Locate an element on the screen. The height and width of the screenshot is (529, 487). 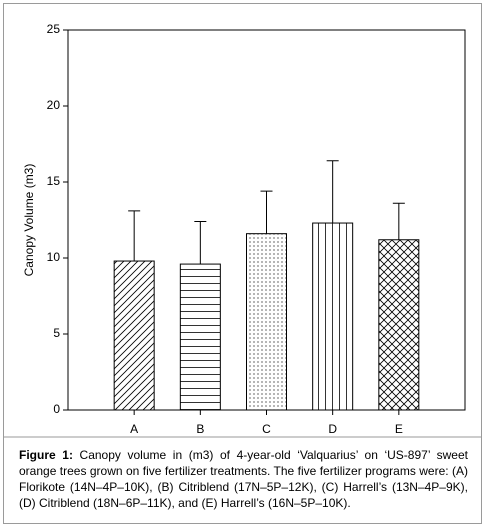
x-tick-label: D is located at coordinates (332, 429).